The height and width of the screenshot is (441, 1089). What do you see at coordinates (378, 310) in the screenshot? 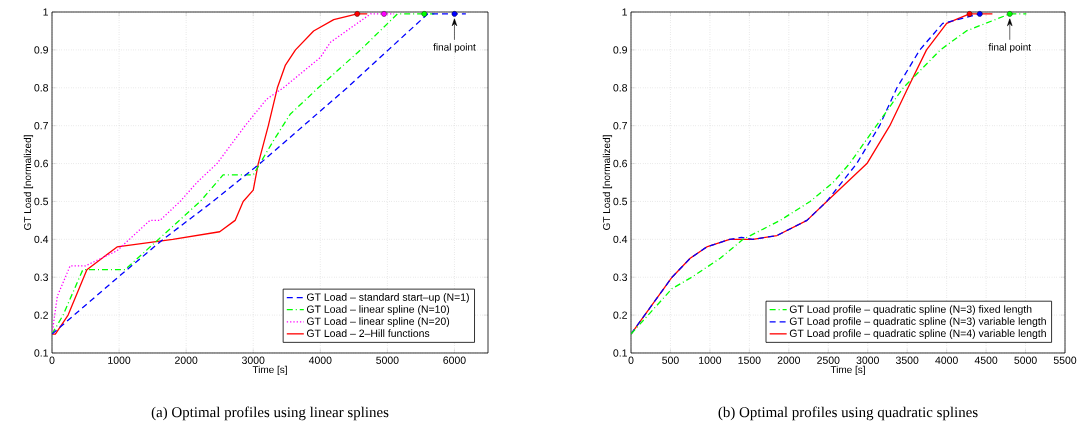
I see `legend-label: GT Load – linear spline (N=10)` at bounding box center [378, 310].